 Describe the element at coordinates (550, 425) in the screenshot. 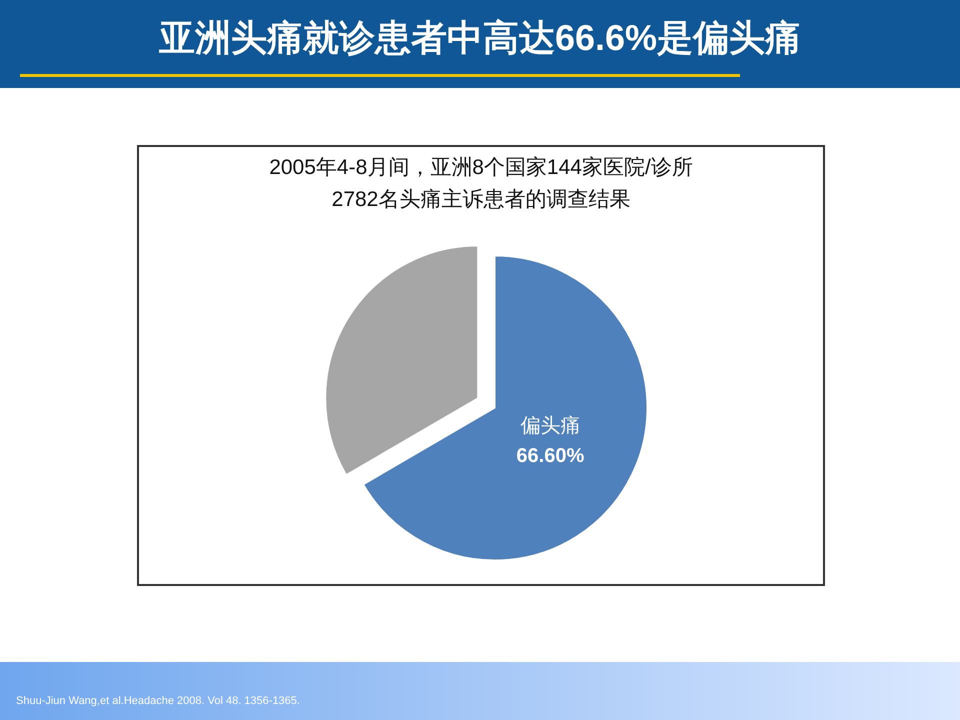

I see `slice-label: 偏头痛` at that location.